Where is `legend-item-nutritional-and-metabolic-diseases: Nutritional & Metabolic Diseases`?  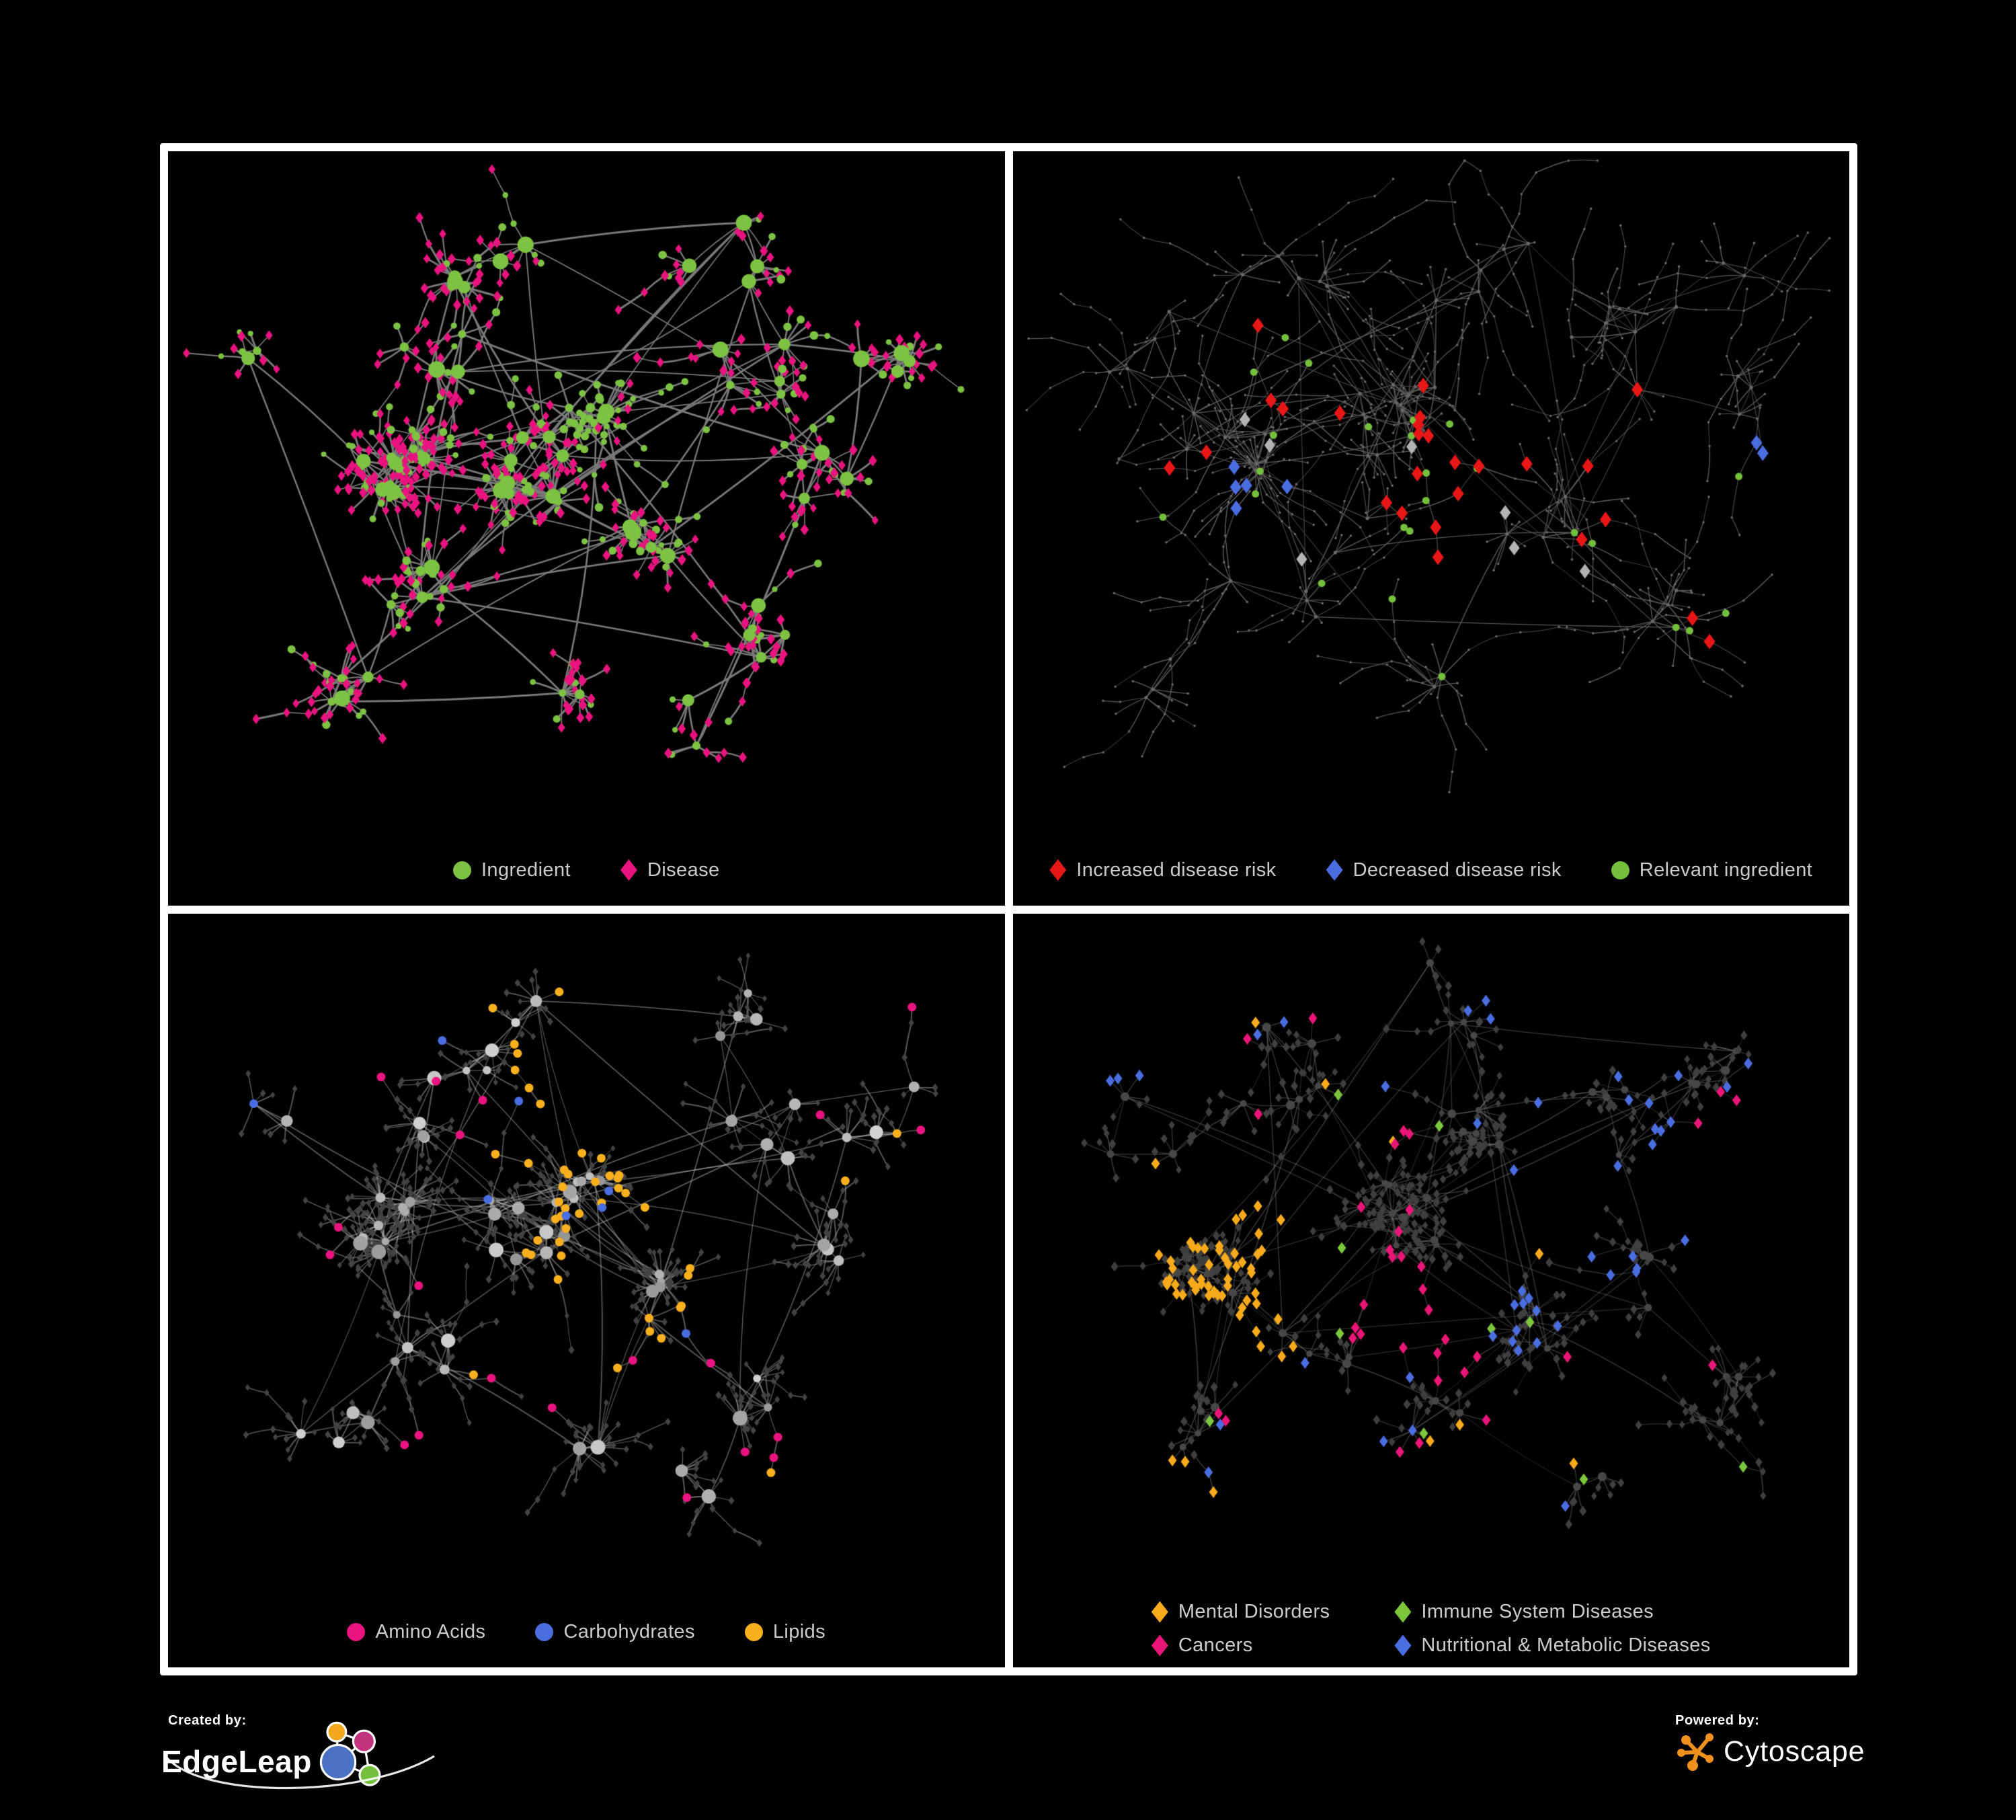
legend-item-nutritional-and-metabolic-diseases: Nutritional & Metabolic Diseases is located at coordinates (1552, 1645).